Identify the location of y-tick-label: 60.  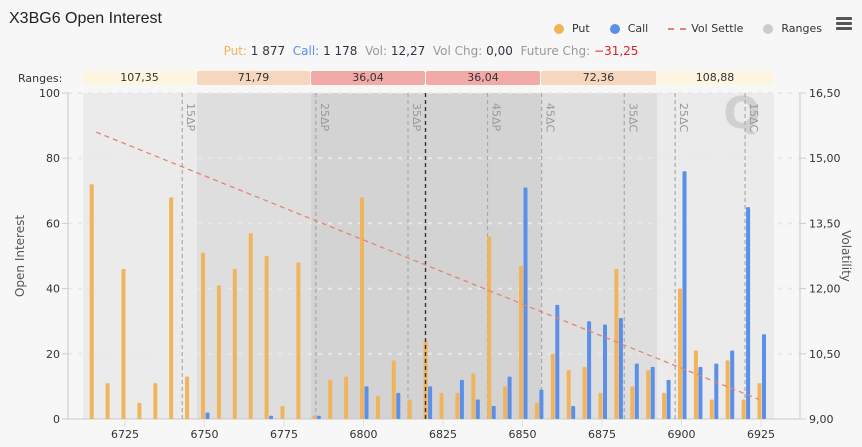
(53, 223).